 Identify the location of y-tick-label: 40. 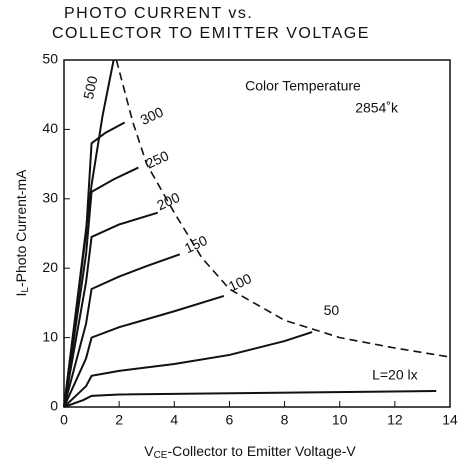
(50, 128).